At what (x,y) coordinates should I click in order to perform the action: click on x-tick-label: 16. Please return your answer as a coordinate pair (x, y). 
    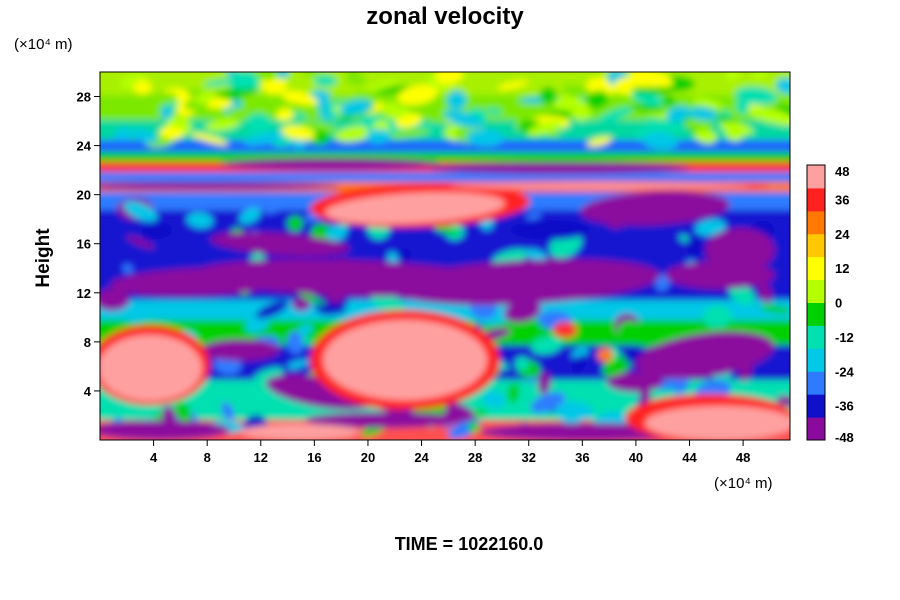
    Looking at the image, I should click on (314, 457).